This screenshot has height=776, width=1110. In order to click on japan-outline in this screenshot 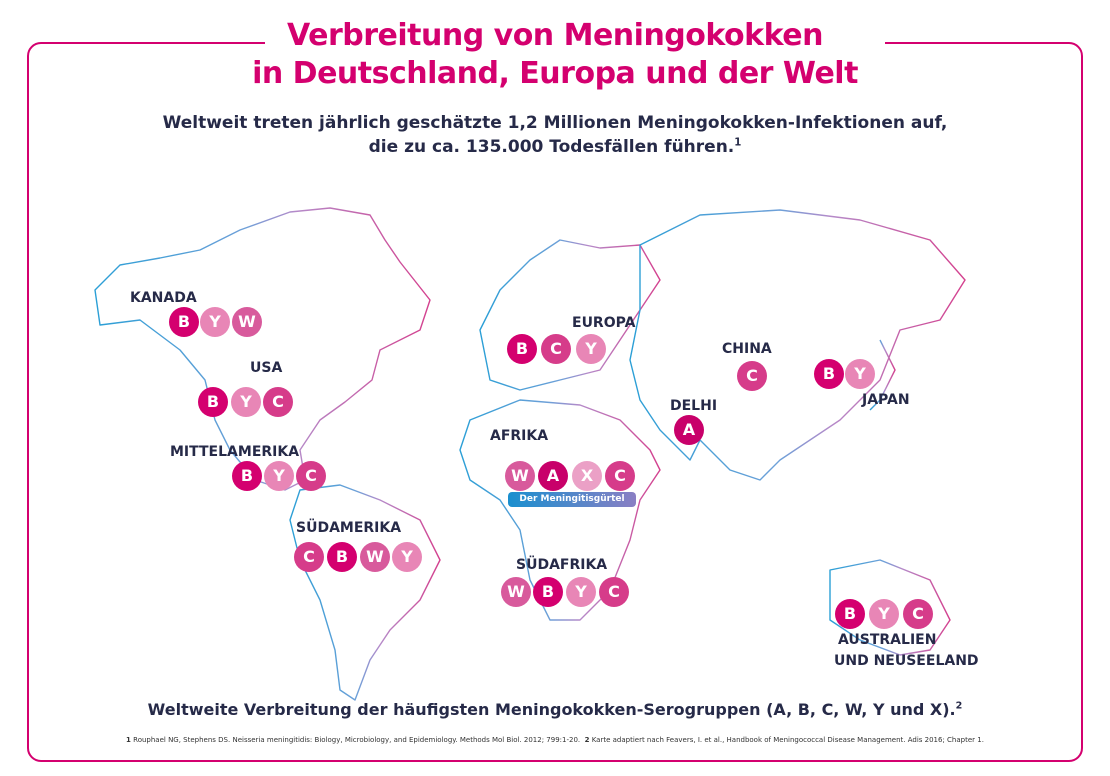, I will do `click(882, 375)`.